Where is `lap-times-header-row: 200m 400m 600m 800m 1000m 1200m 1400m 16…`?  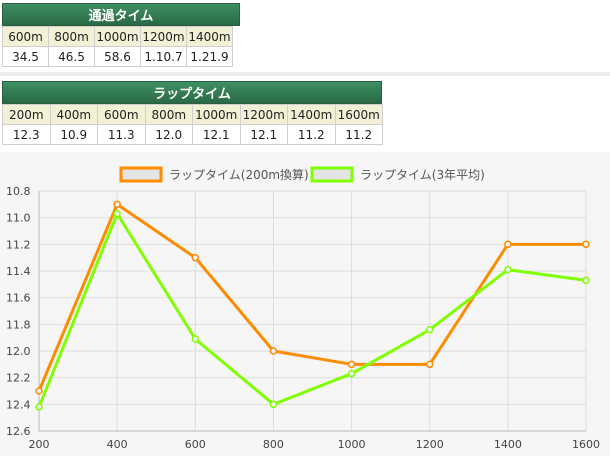 lap-times-header-row: 200m 400m 600m 800m 1000m 1200m 1400m 16… is located at coordinates (192, 114).